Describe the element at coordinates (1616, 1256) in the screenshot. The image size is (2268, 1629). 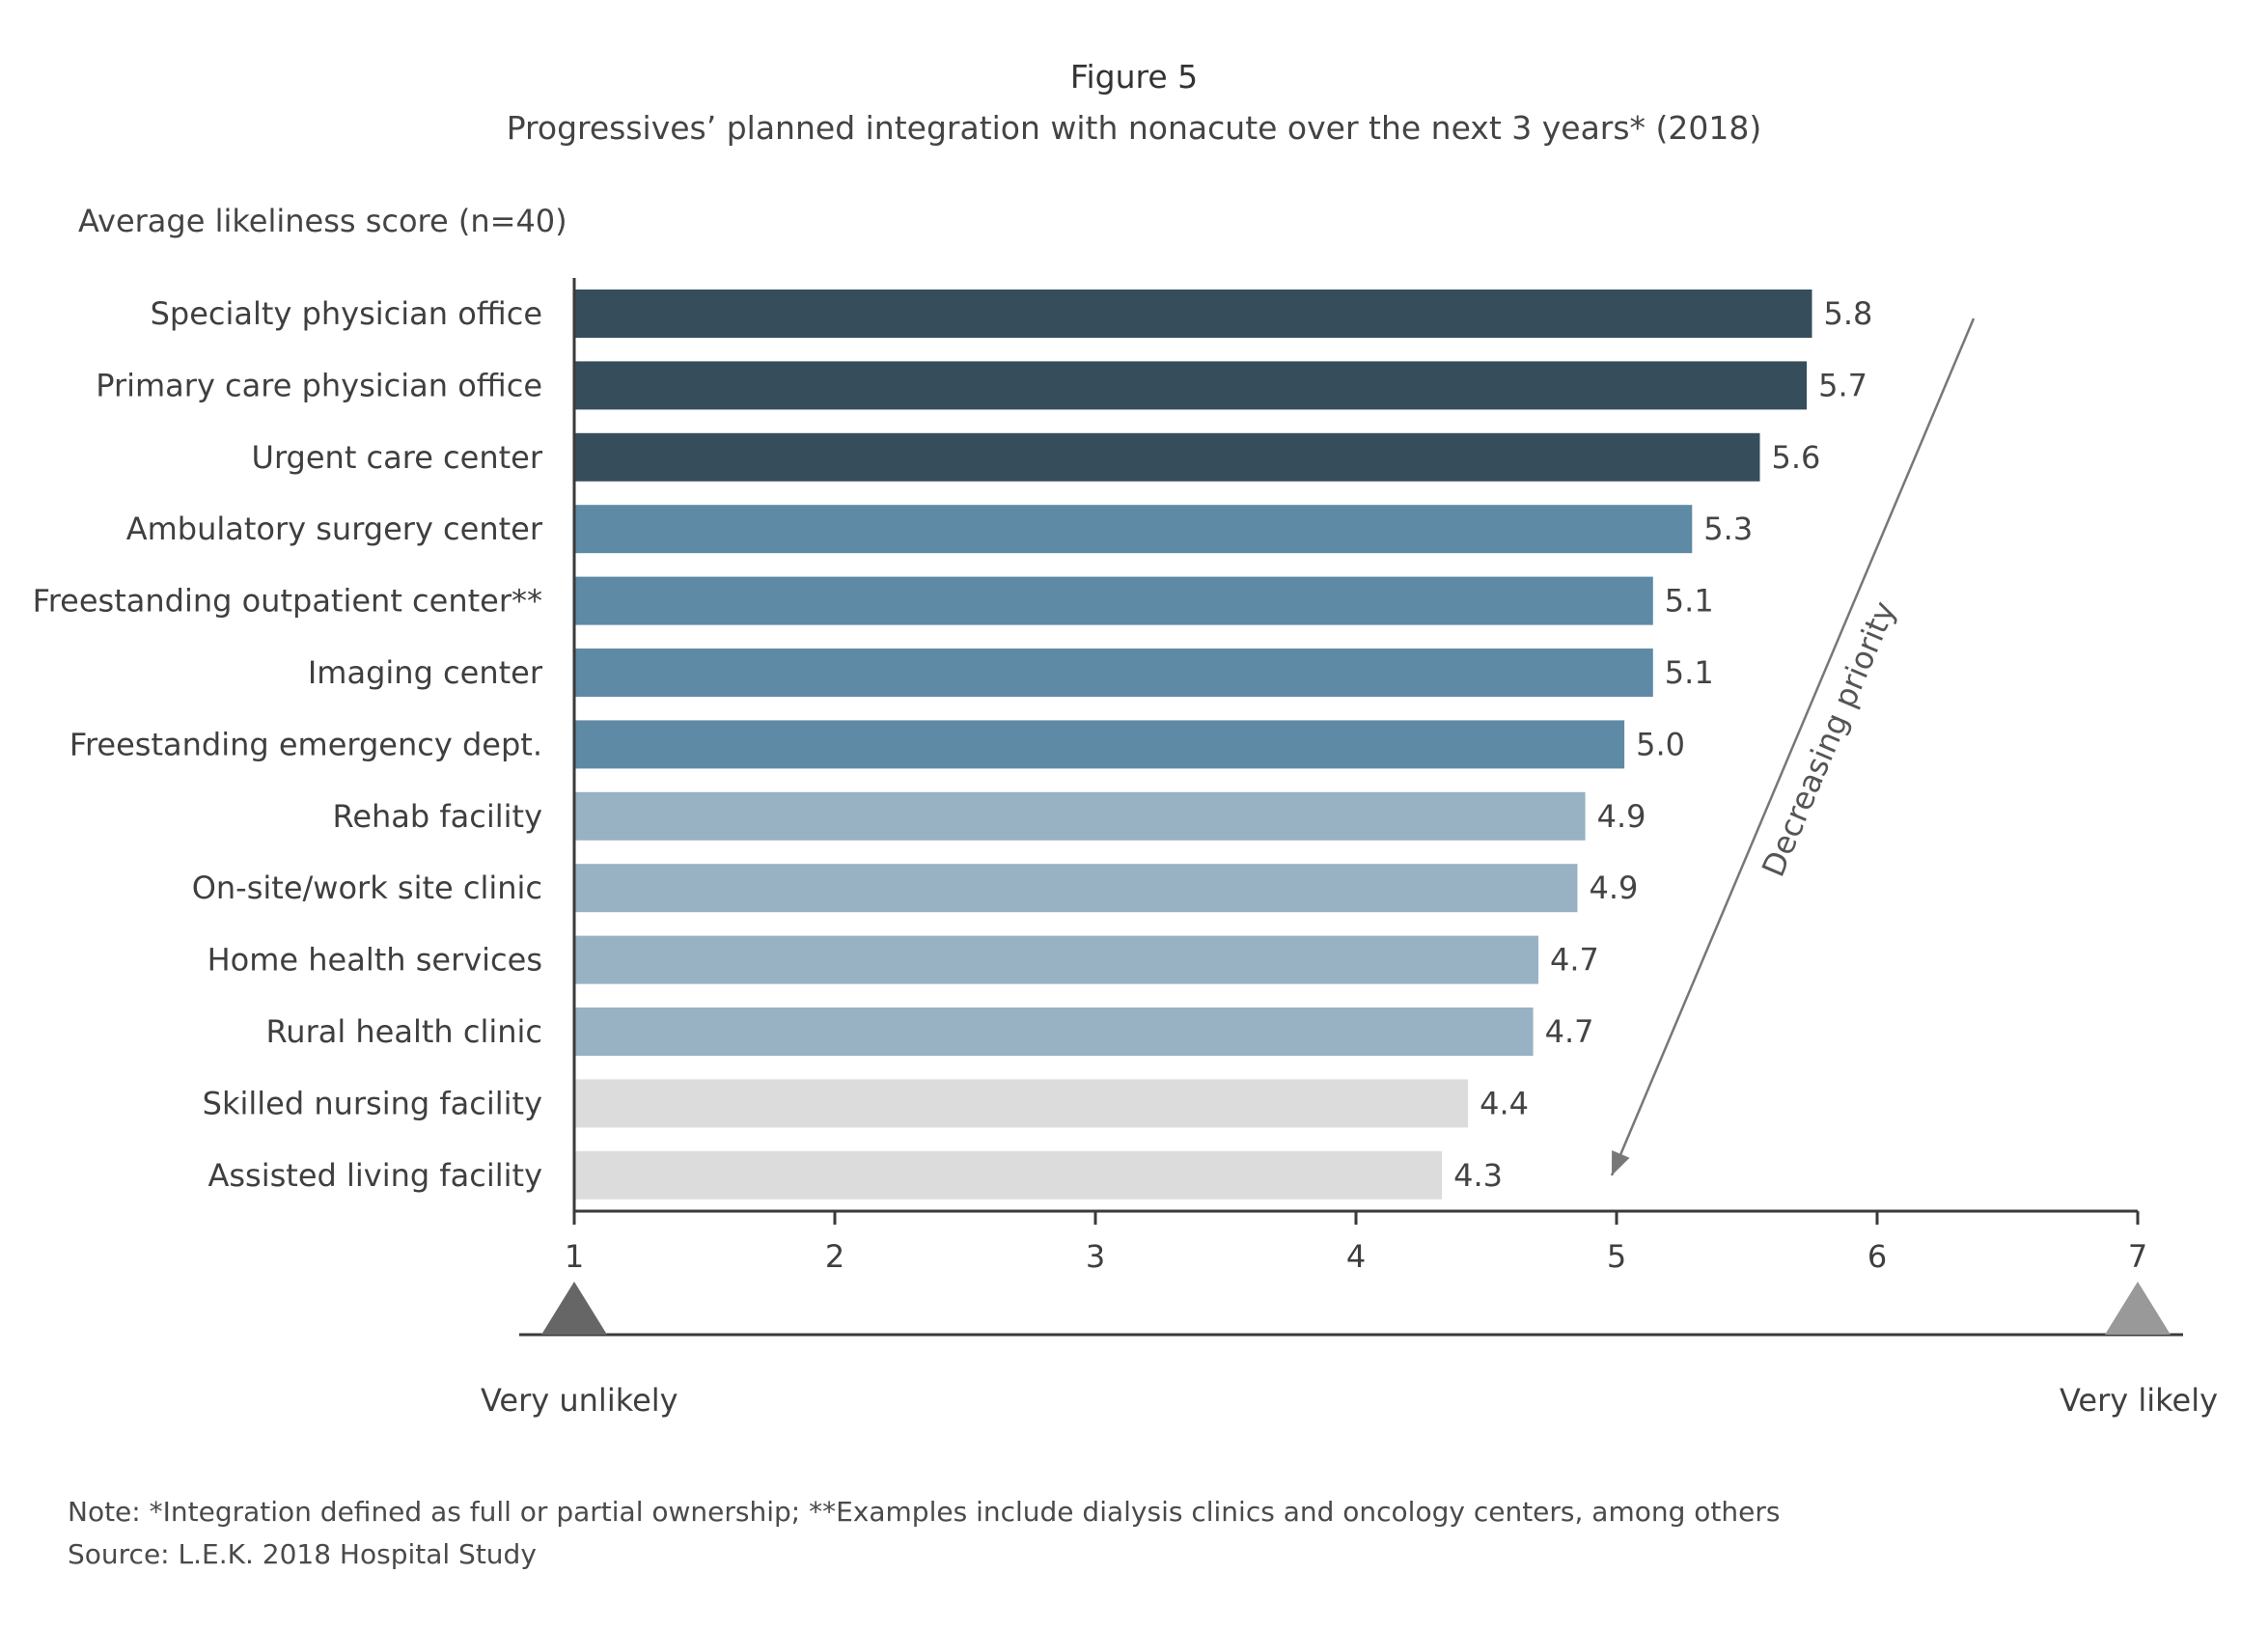
I see `x-tick-label: 5` at that location.